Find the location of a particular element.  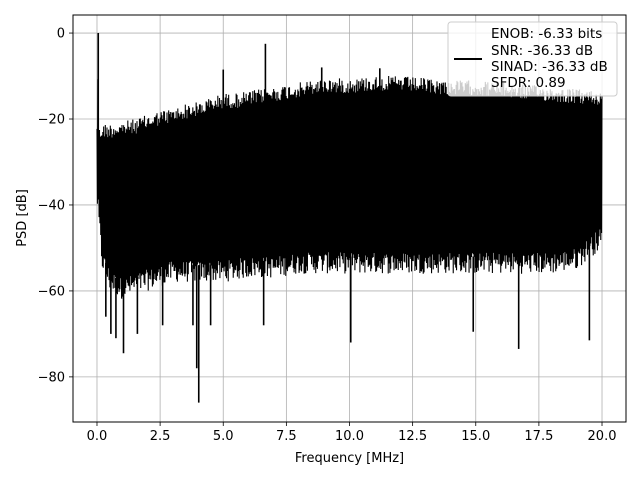

y-tick-label: 0 is located at coordinates (61, 34).